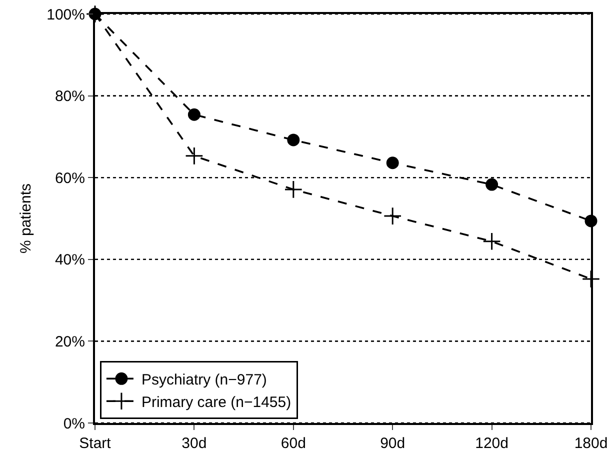 Image resolution: width=613 pixels, height=457 pixels. I want to click on x-tick-label: 180d, so click(591, 443).